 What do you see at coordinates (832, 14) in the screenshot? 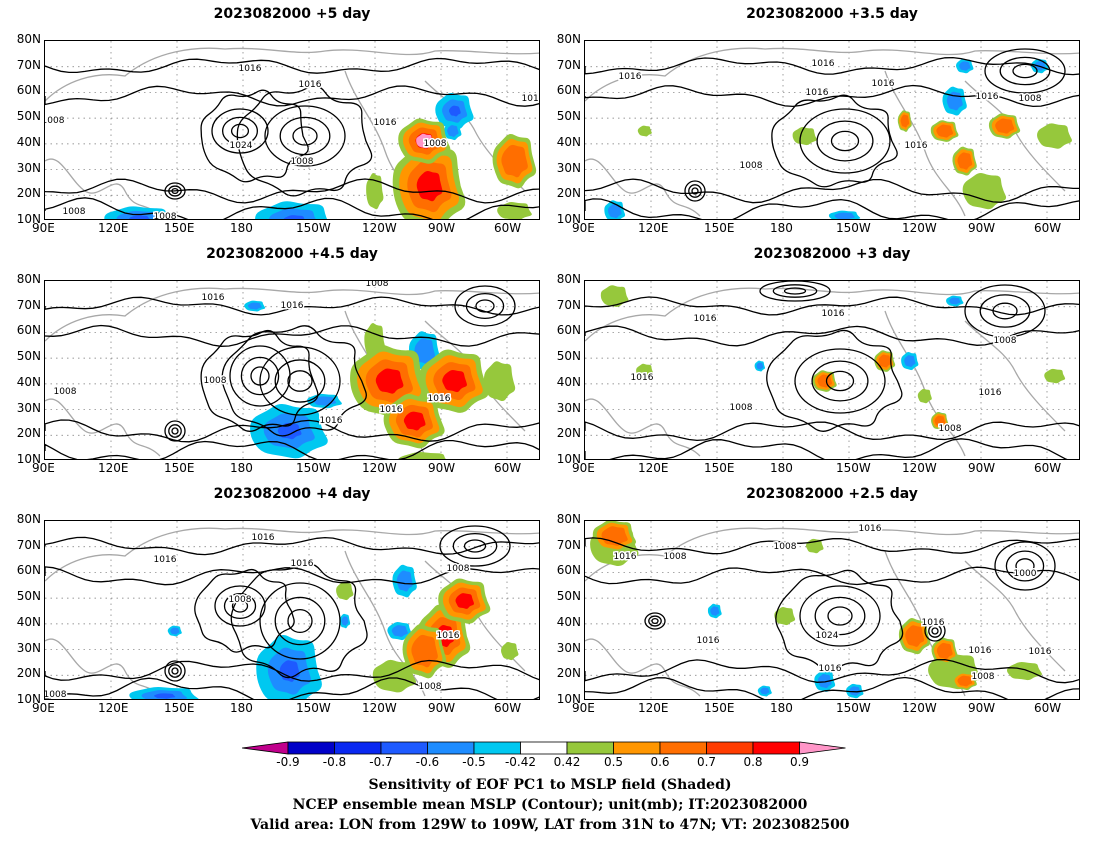
I see `panel-title: 2023082000 +3.5 day` at bounding box center [832, 14].